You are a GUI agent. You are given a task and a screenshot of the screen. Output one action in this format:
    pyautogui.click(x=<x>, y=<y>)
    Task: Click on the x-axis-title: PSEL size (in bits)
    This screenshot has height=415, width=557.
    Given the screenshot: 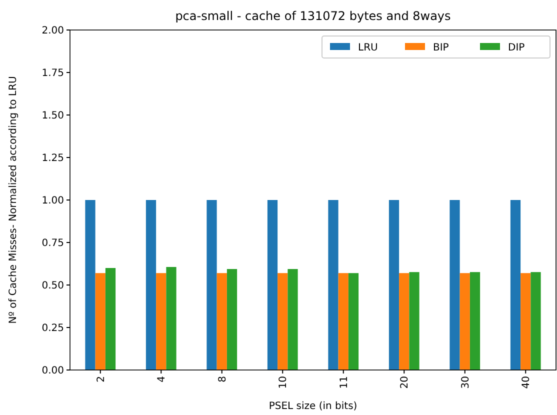 What is the action you would take?
    pyautogui.click(x=313, y=406)
    